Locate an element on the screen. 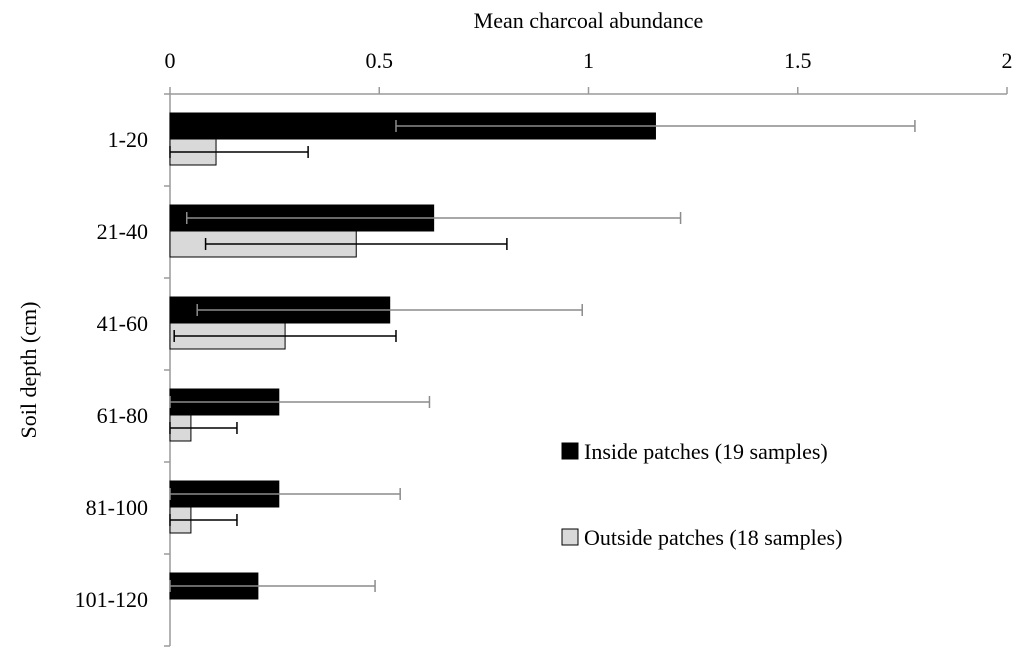 The height and width of the screenshot is (656, 1024). legend-label-outside: Outside patches (18 samples) is located at coordinates (713, 537).